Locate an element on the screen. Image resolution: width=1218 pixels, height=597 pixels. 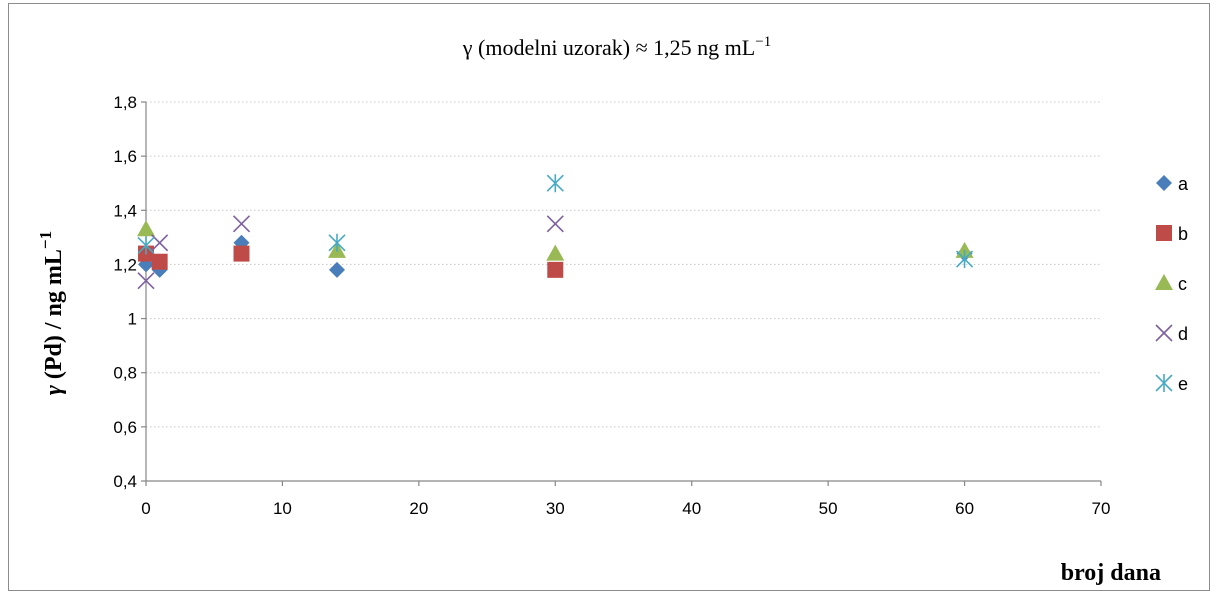
y-axis-label: γ (Pd) / ng mL−1 is located at coordinates (51, 313).